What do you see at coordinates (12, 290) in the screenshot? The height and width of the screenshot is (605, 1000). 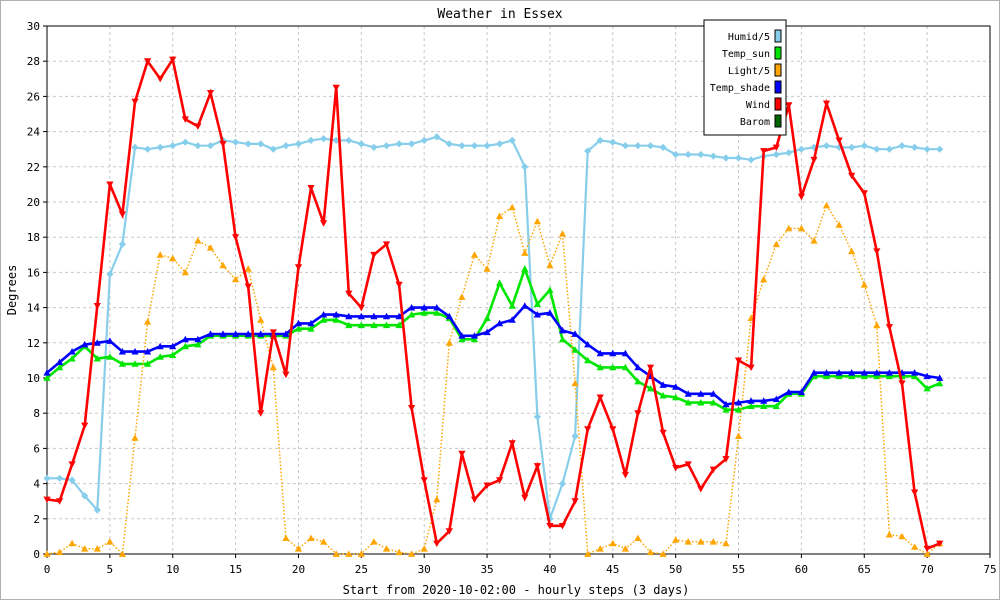 I see `y-axis-label: Degrees` at bounding box center [12, 290].